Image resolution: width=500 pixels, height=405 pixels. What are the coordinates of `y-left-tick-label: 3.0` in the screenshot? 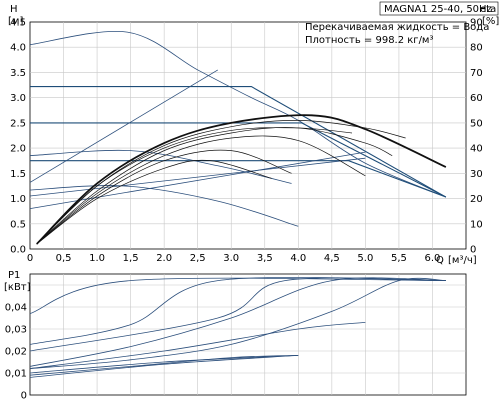 It's located at (18, 98).